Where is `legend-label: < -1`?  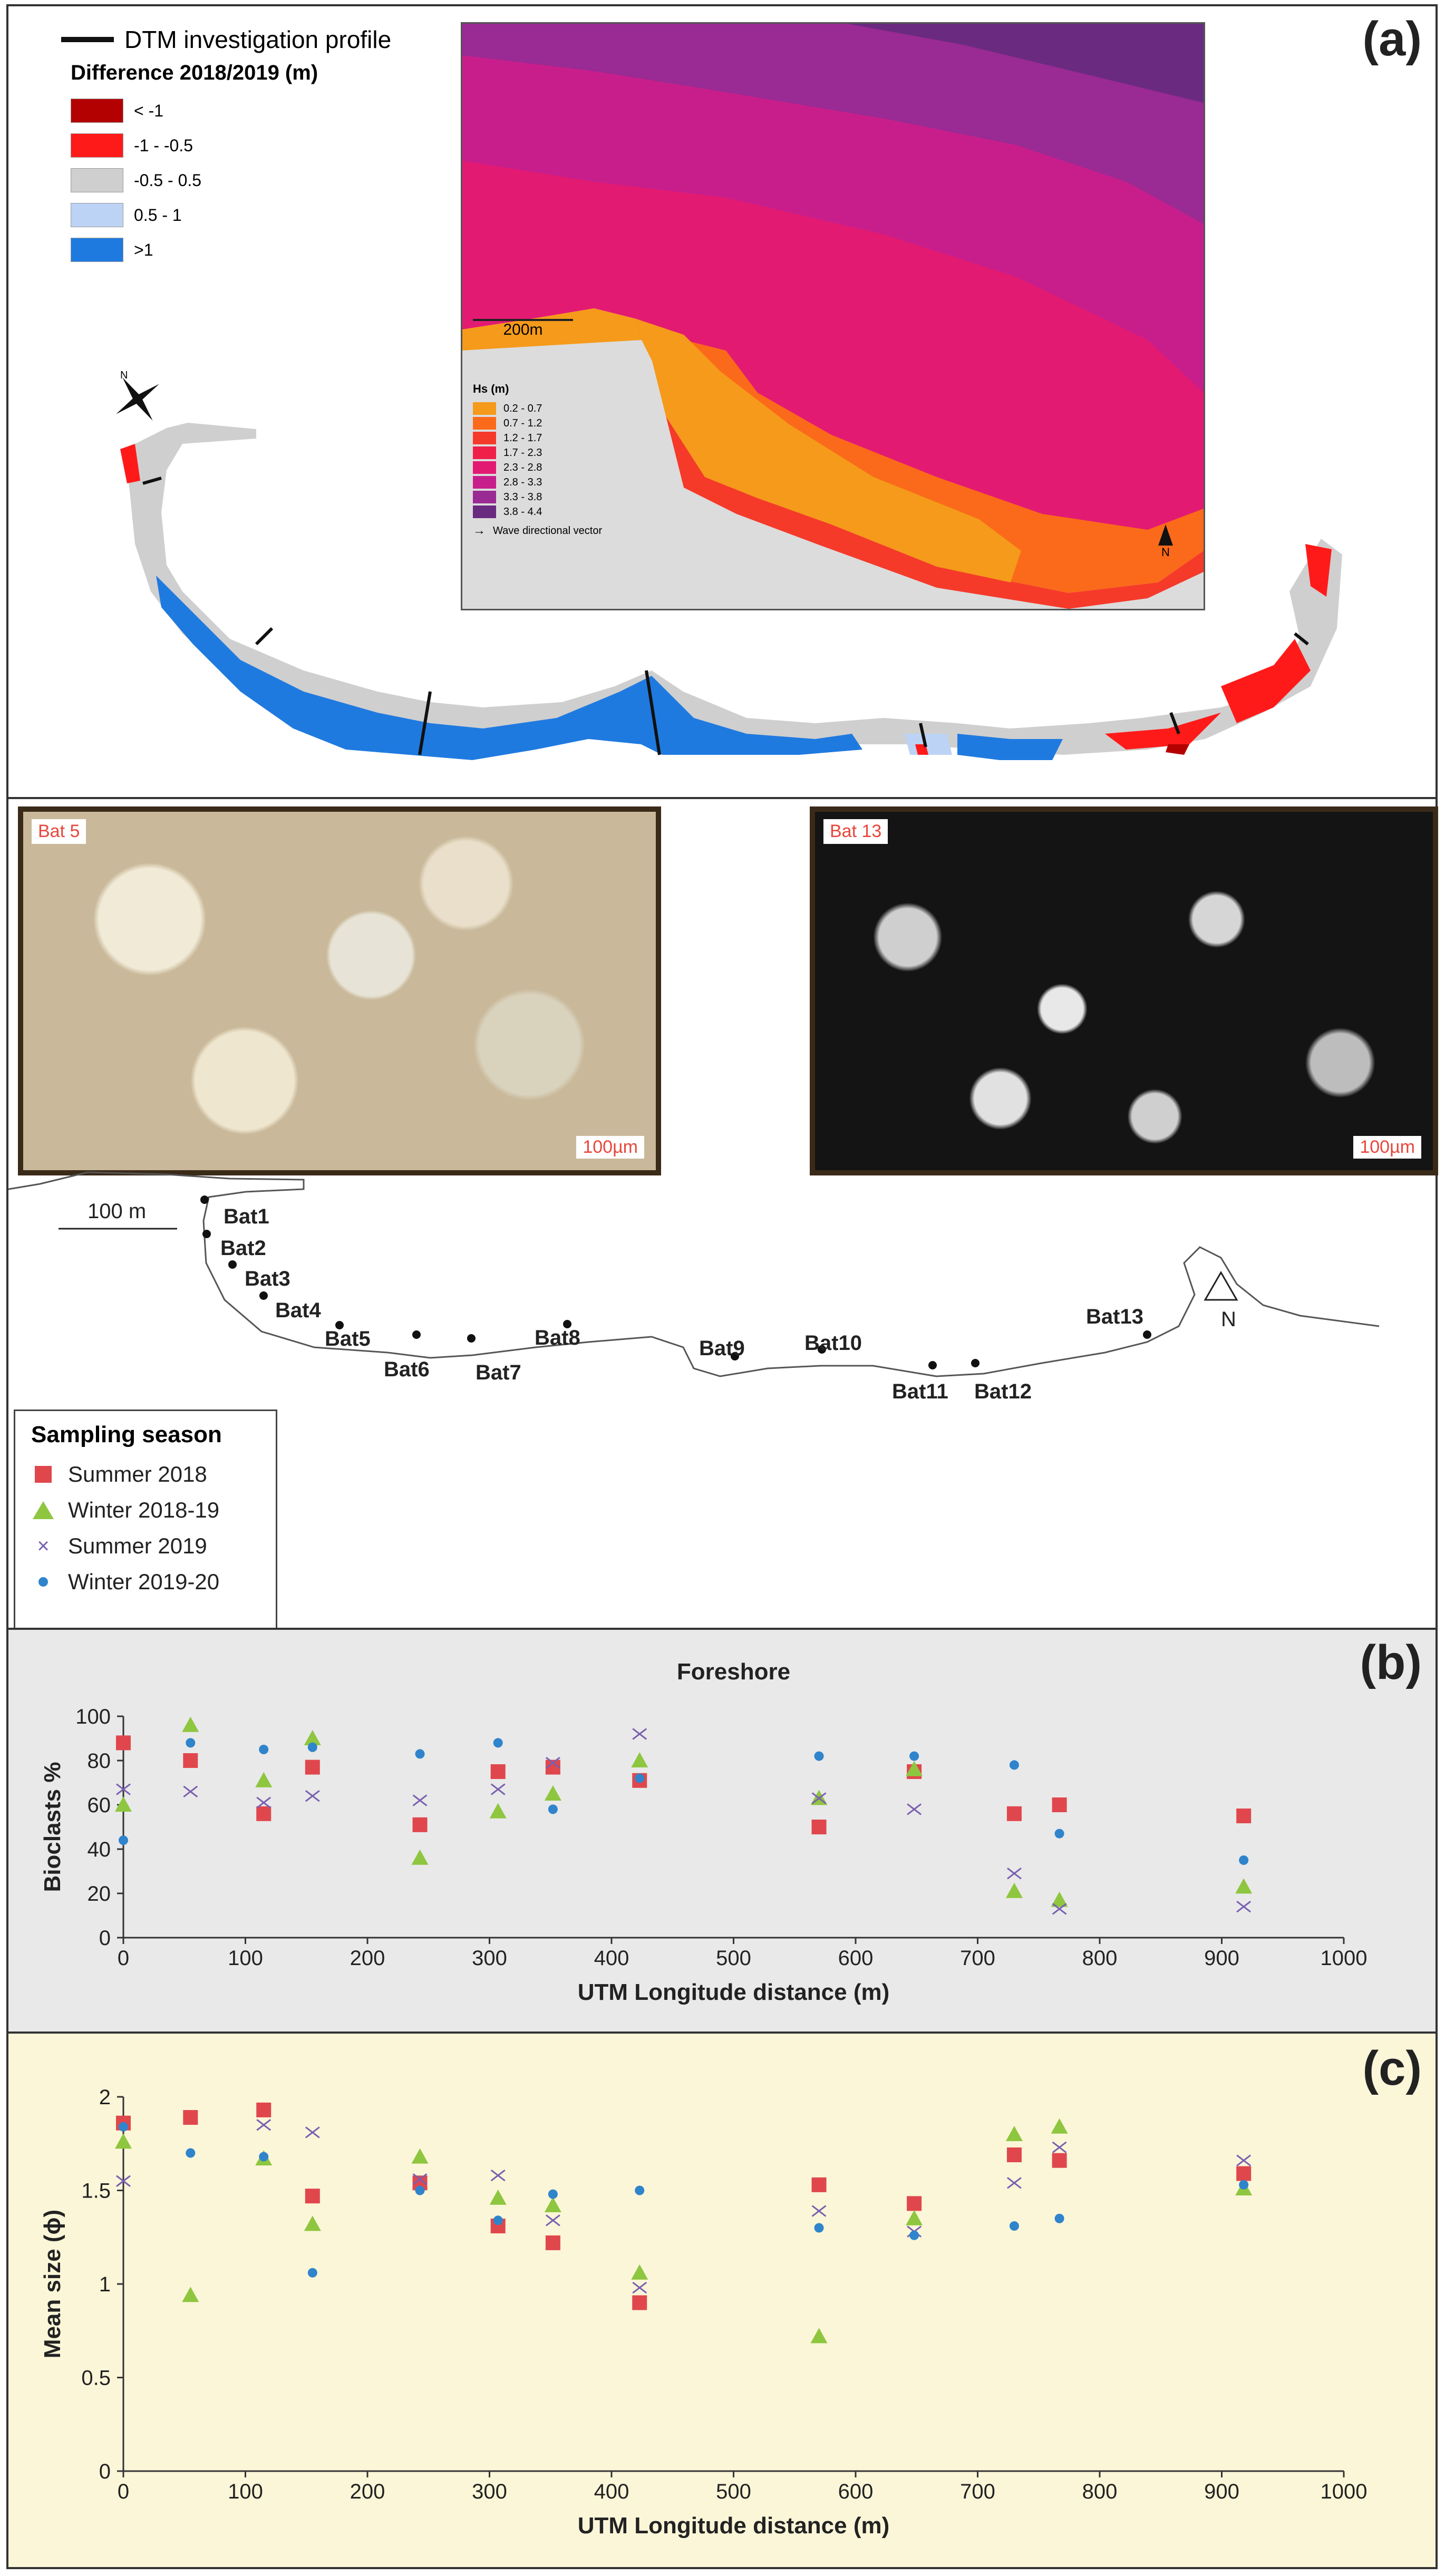
legend-label: < -1 is located at coordinates (149, 110).